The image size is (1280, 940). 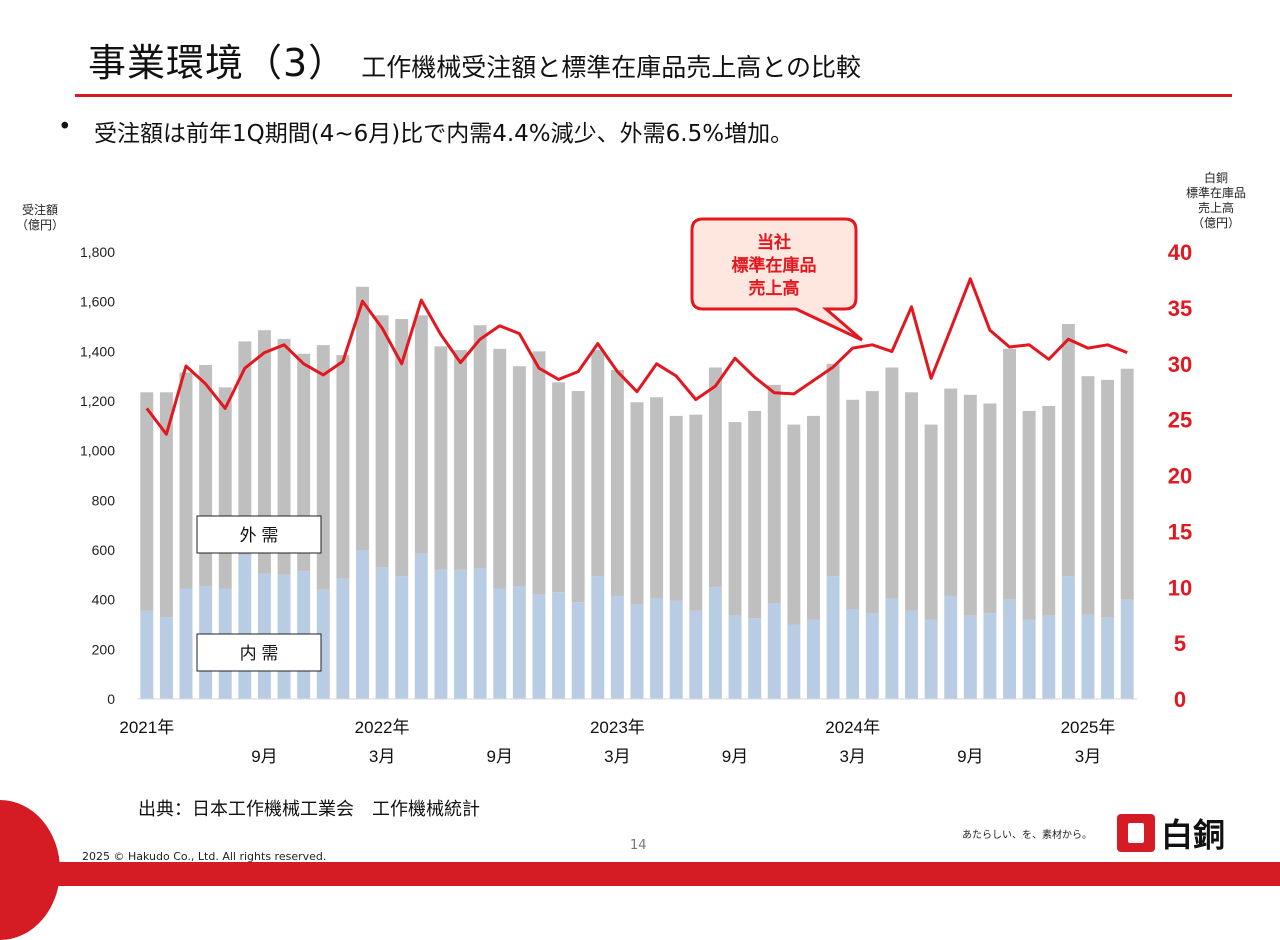 What do you see at coordinates (617, 727) in the screenshot?
I see `x-year-label: 2023年` at bounding box center [617, 727].